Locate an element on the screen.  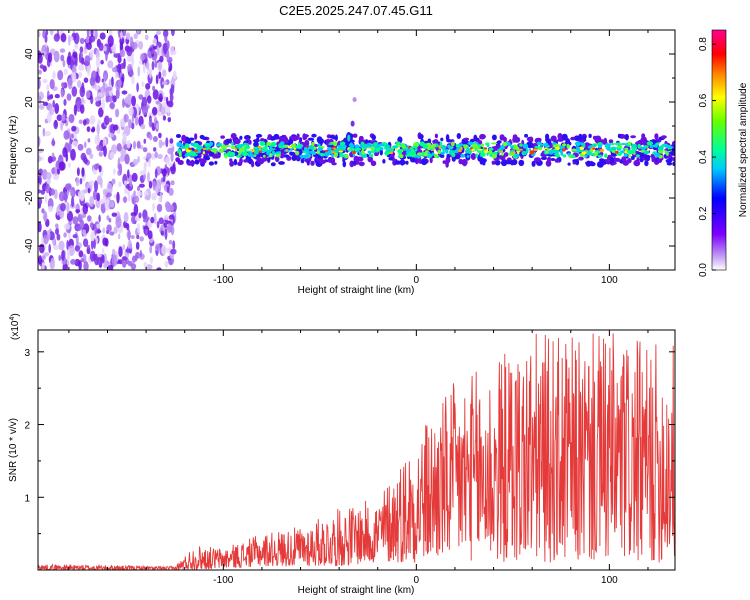
snr-y-tick-label: 1 is located at coordinates (27, 498).